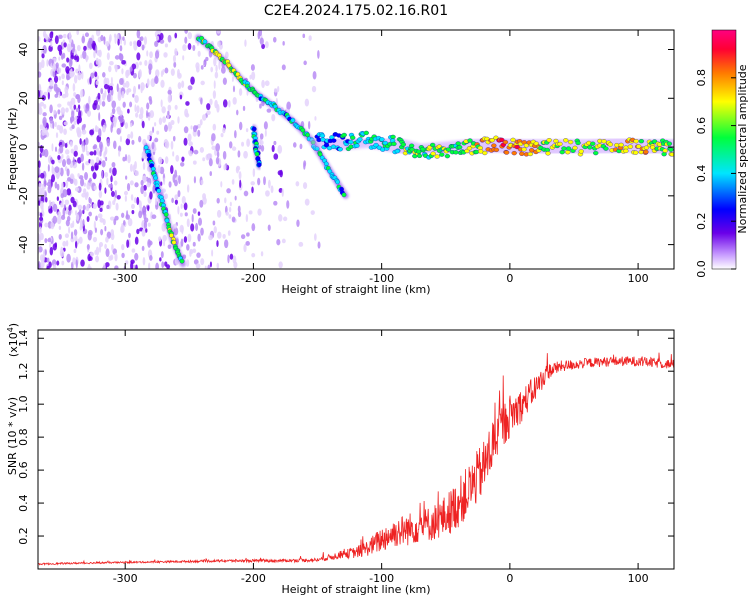  I want to click on snr-y-tick-label: 1.2, so click(23, 371).